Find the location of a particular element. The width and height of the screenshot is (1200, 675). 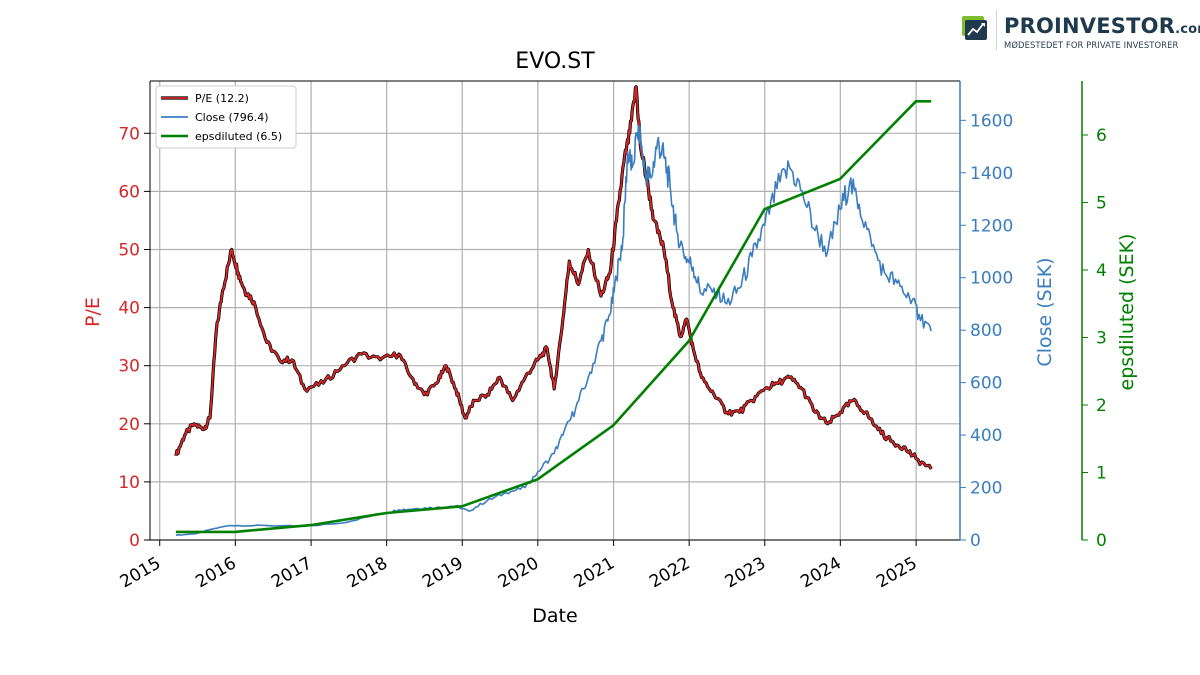

eps-tick-label-0: 0 is located at coordinates (1101, 541).